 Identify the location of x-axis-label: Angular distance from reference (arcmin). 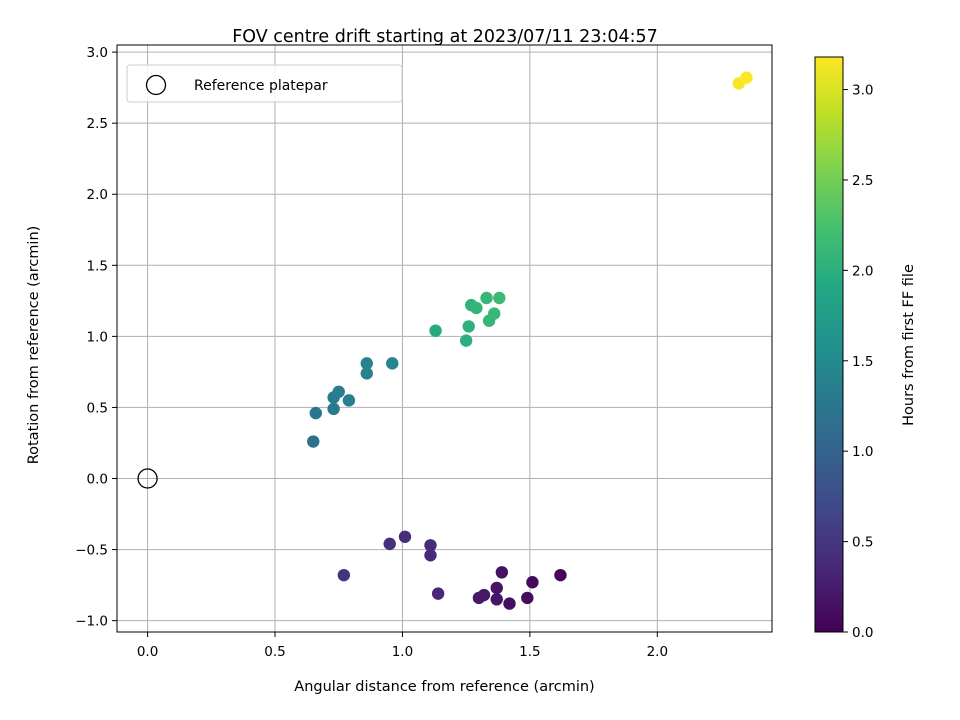
(444, 687).